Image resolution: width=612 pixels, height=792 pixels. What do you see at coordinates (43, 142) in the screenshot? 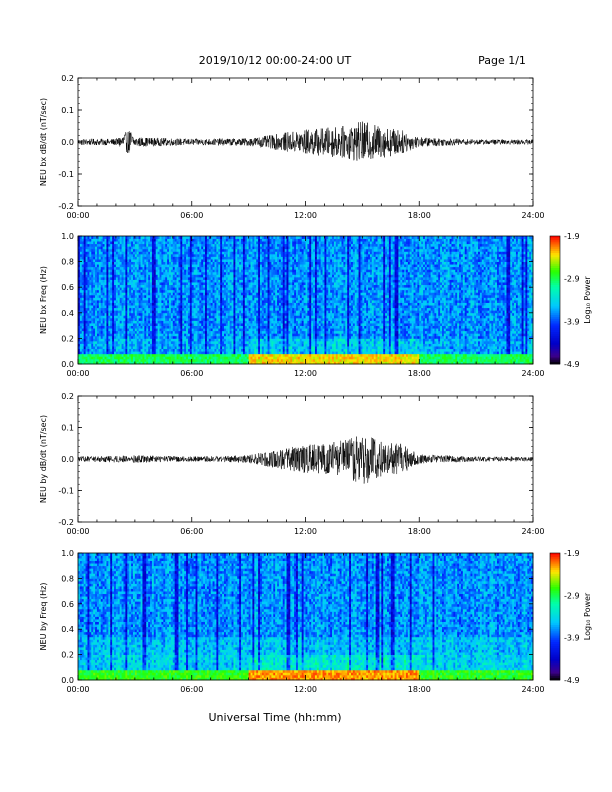
I see `y-axis-label: NEU bx dB/dt (nT/sec)` at bounding box center [43, 142].